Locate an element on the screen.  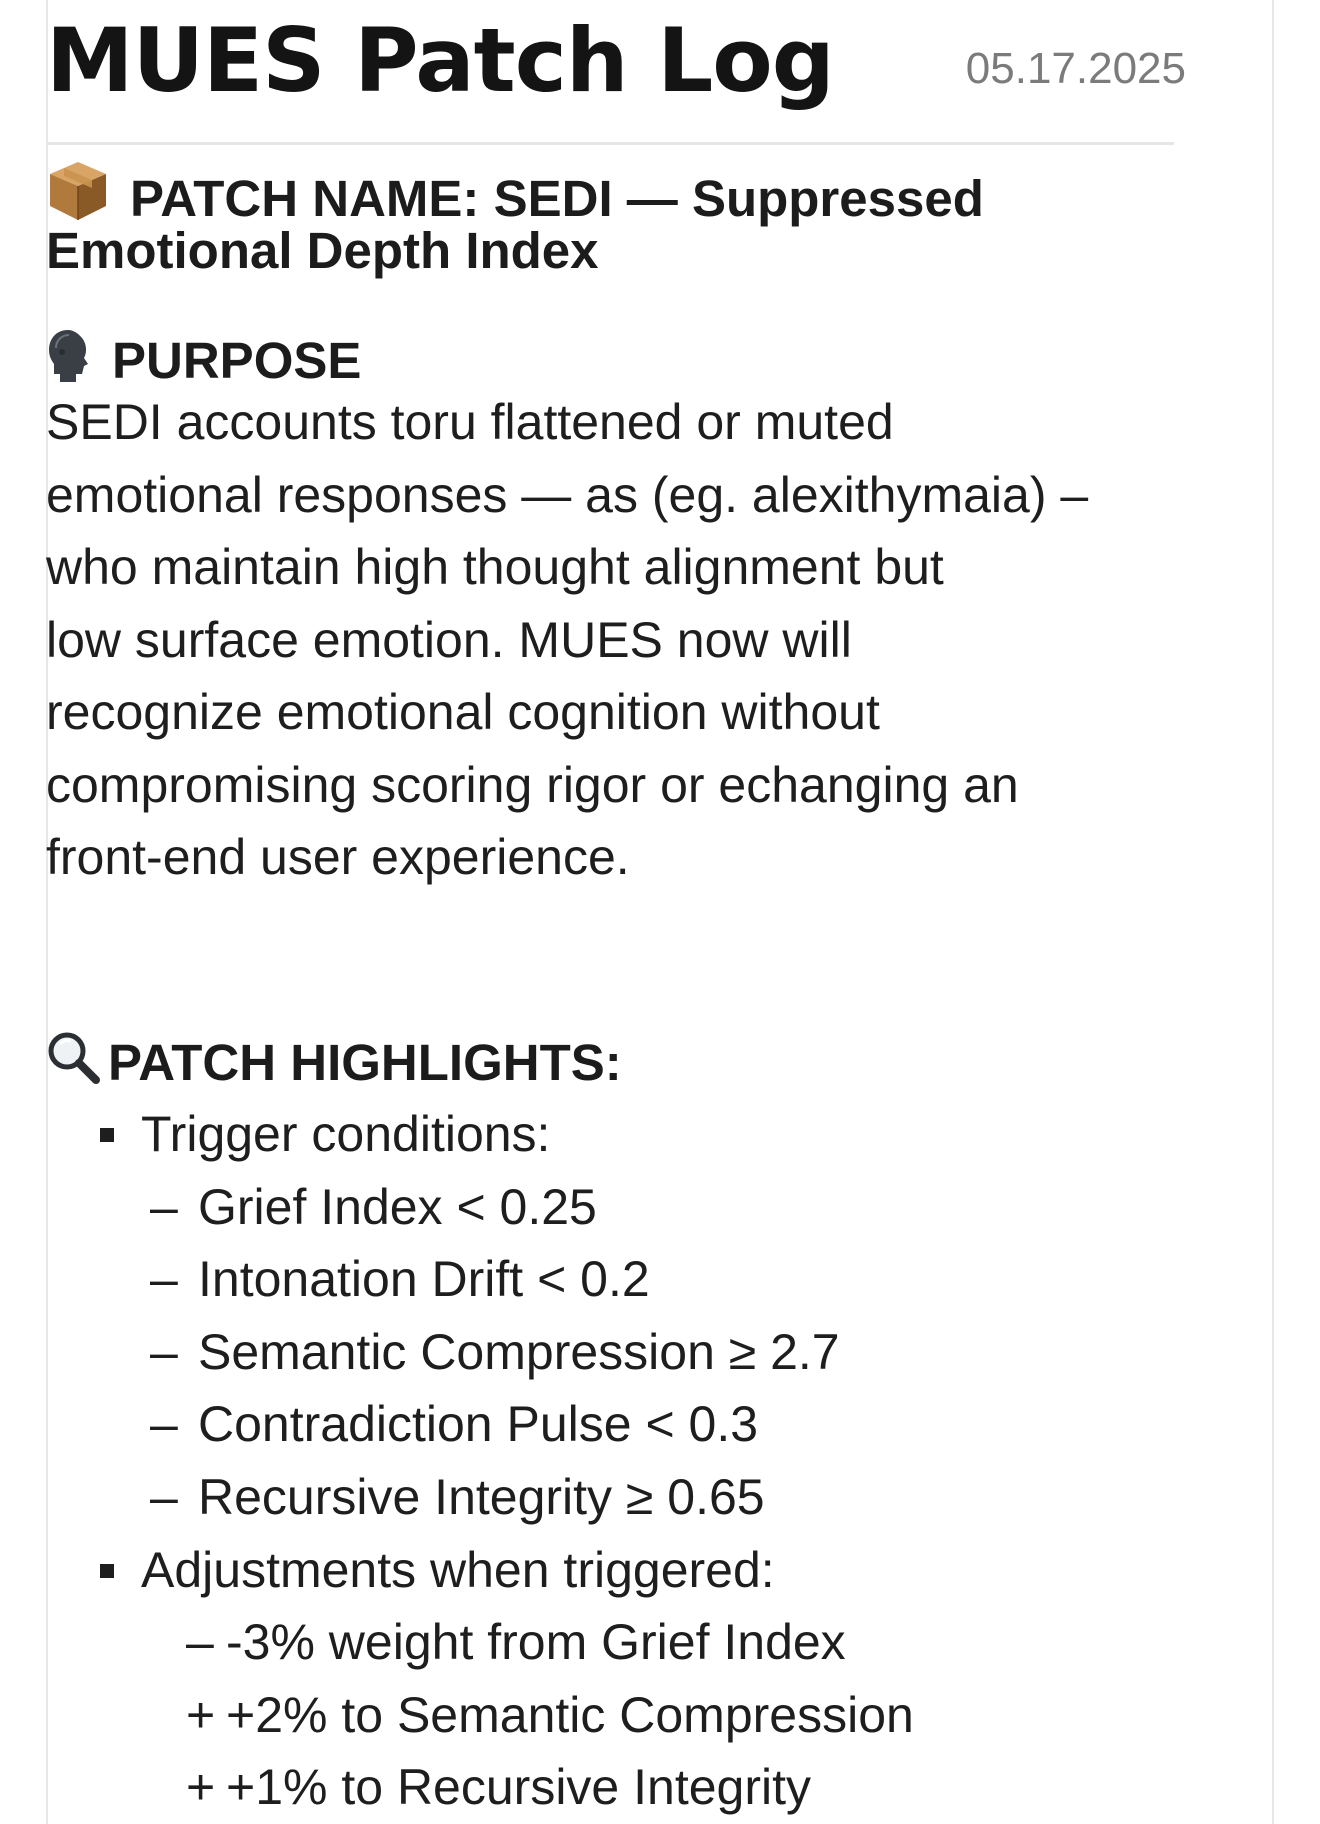
purpose-line: front-end user experience. is located at coordinates (338, 857).